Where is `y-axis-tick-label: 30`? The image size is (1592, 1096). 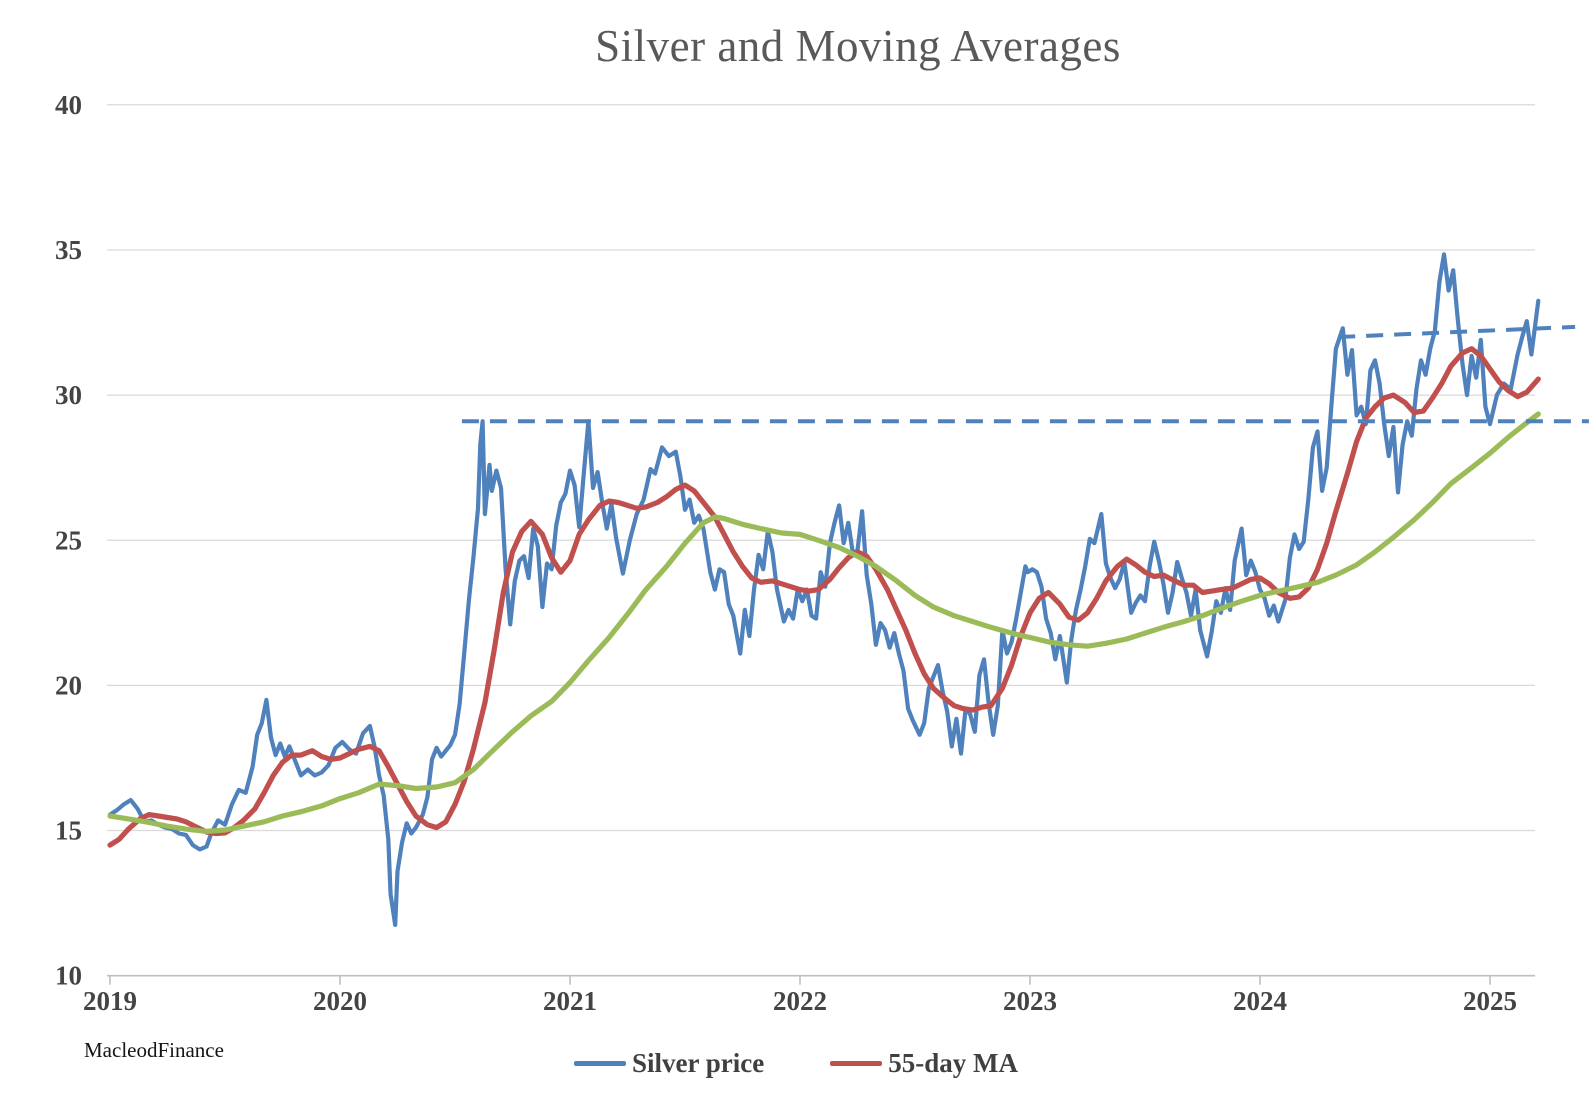 y-axis-tick-label: 30 is located at coordinates (68, 395).